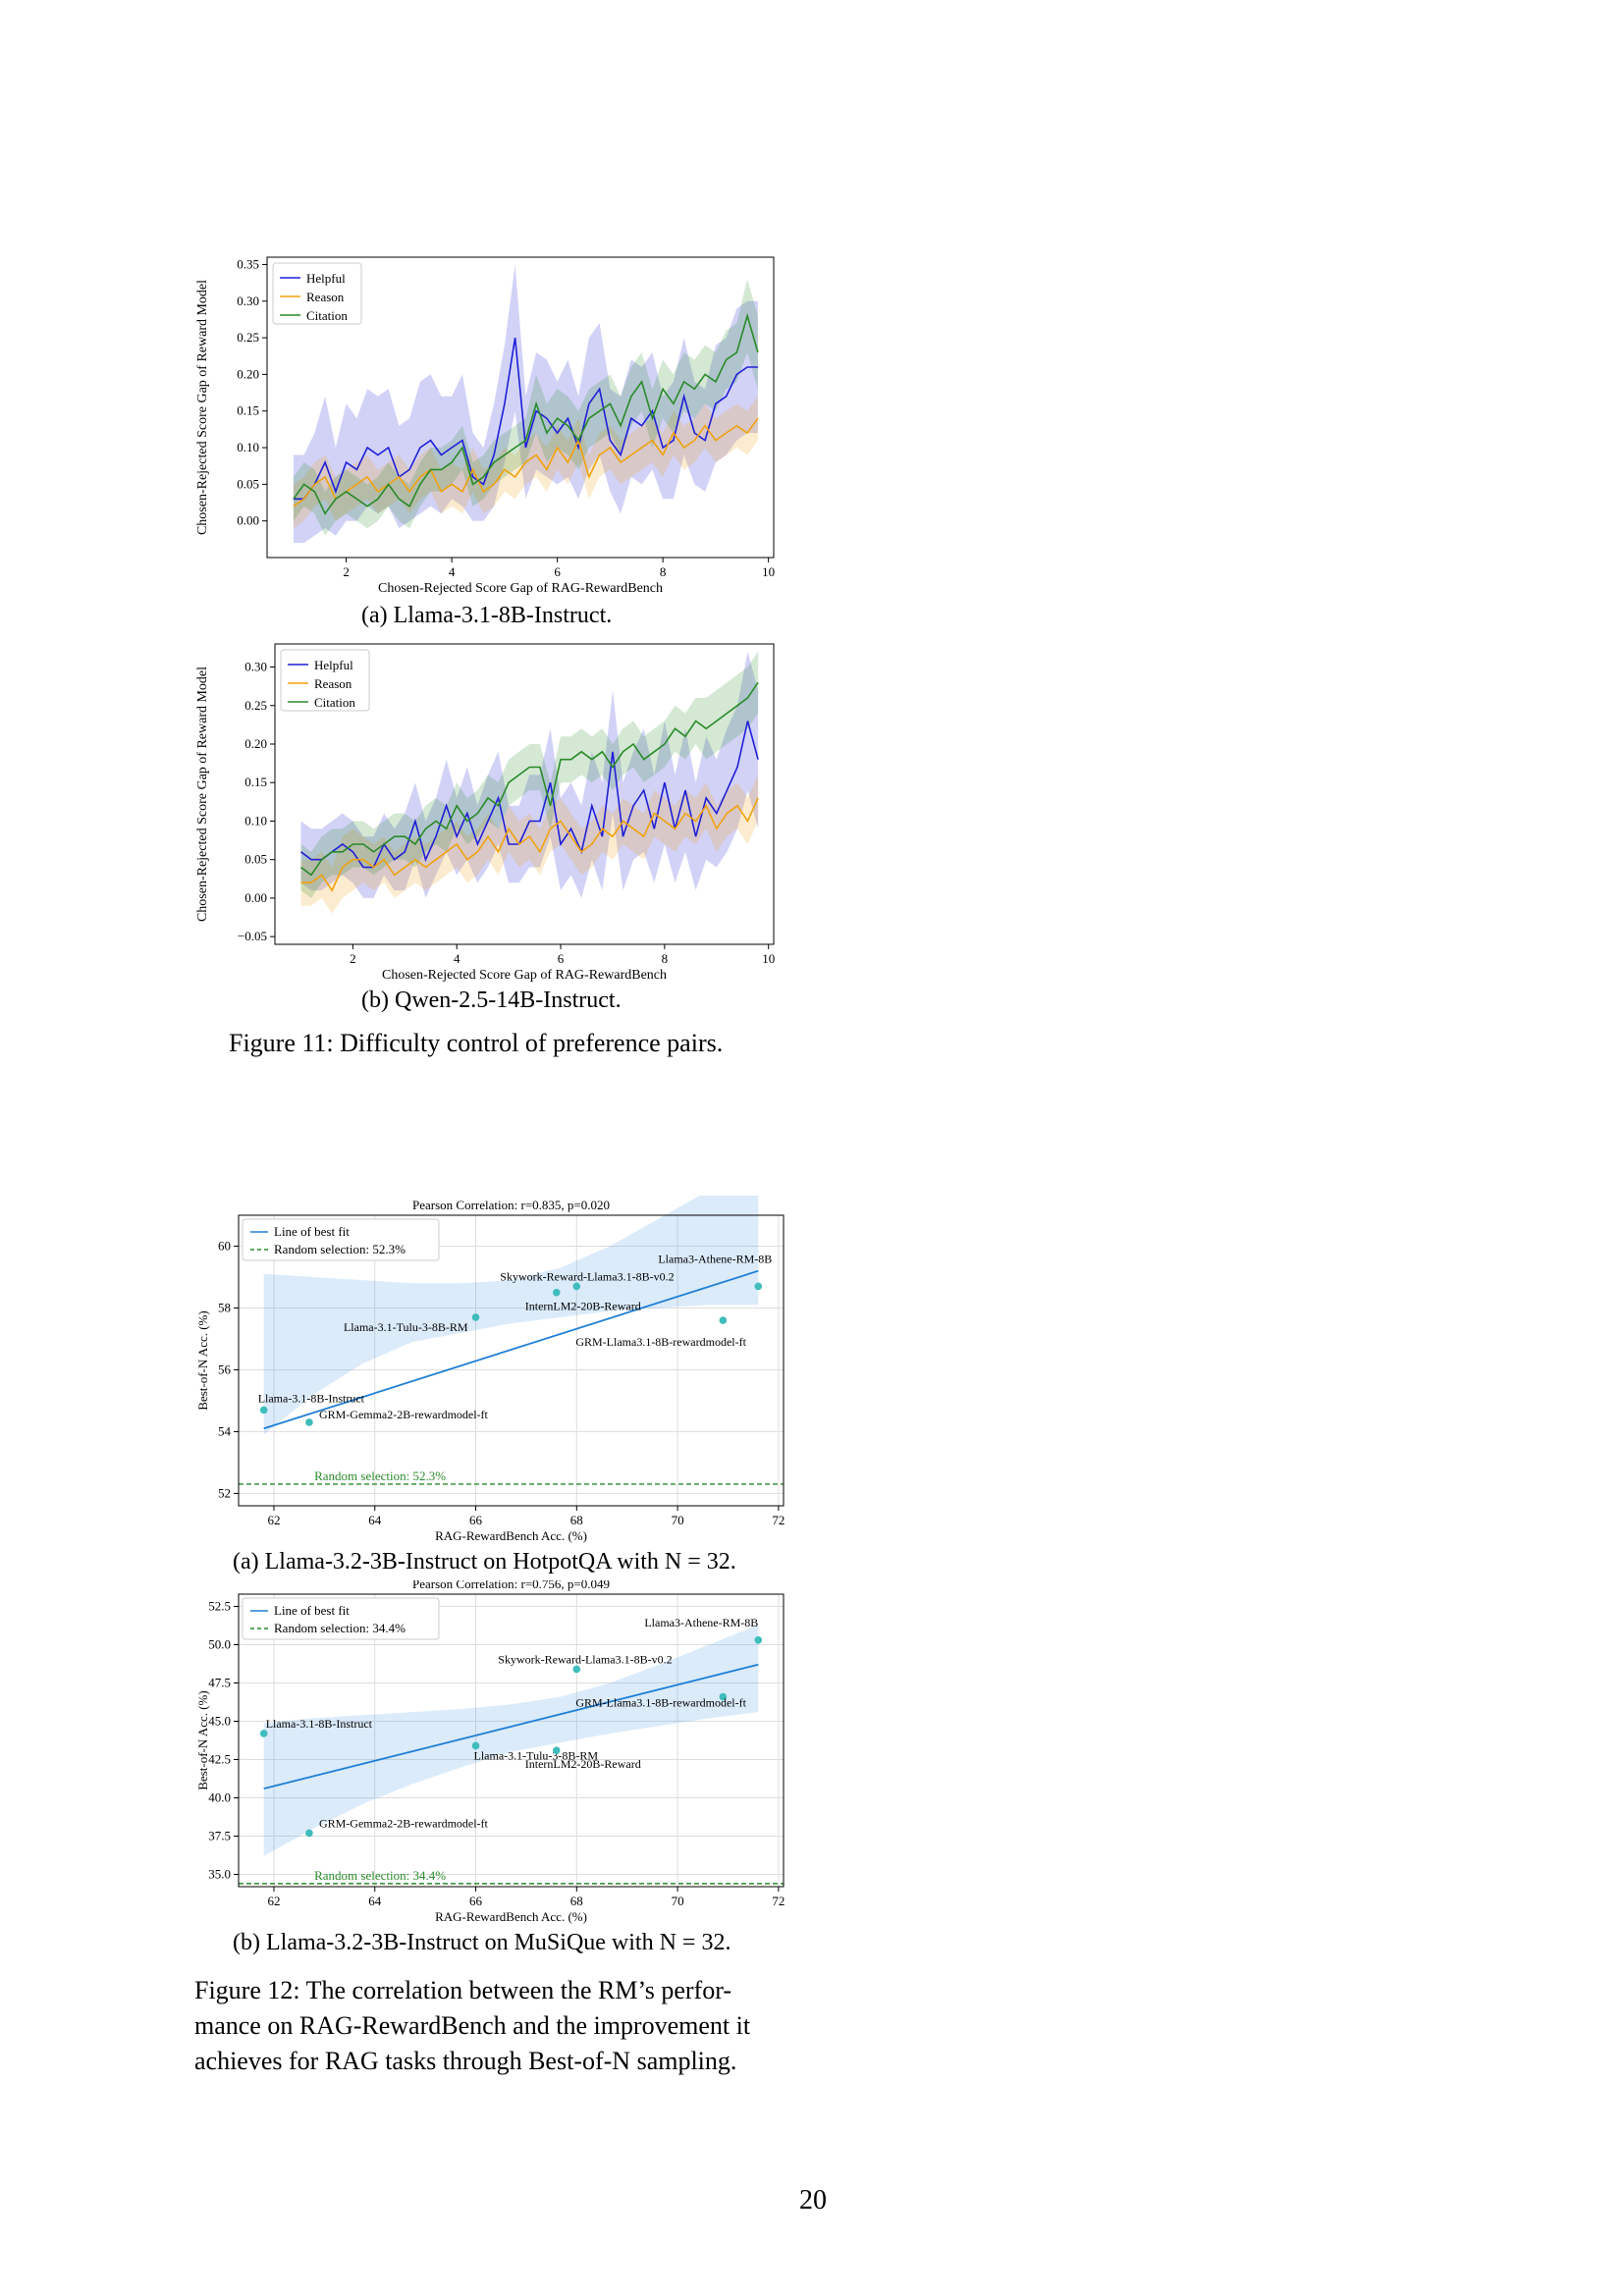 Image resolution: width=1624 pixels, height=2296 pixels. I want to click on data-point-label: Llama3-Athene-RM-8B, so click(715, 1258).